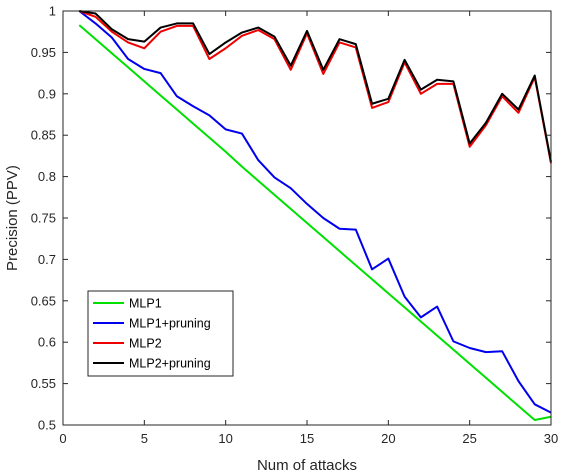  Describe the element at coordinates (43, 300) in the screenshot. I see `y-tick-label: 0.65` at that location.